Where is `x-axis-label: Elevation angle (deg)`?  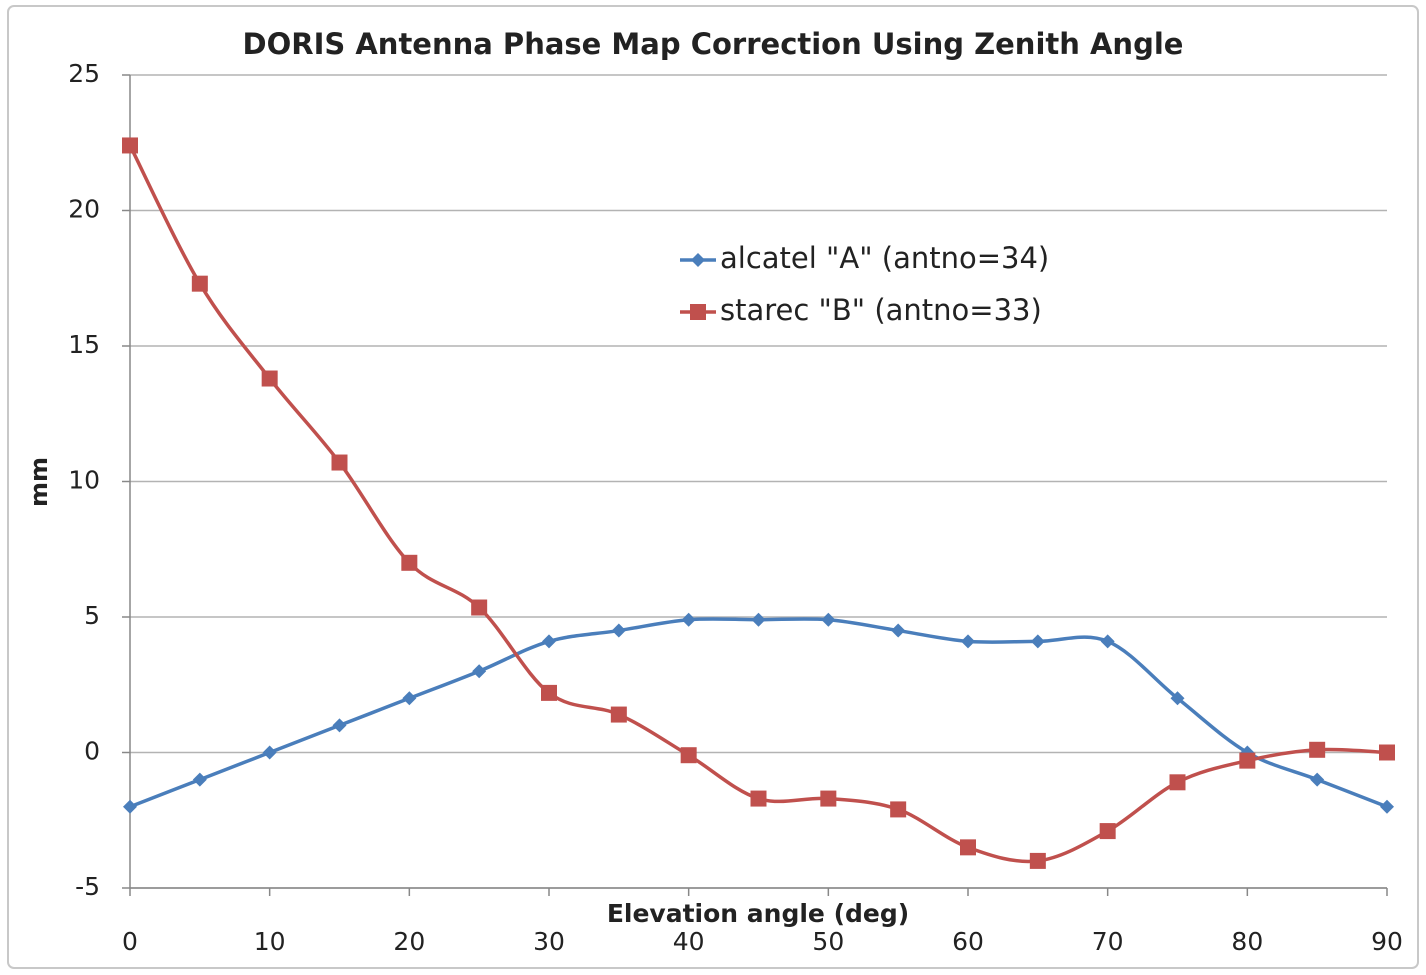 x-axis-label: Elevation angle (deg) is located at coordinates (758, 913).